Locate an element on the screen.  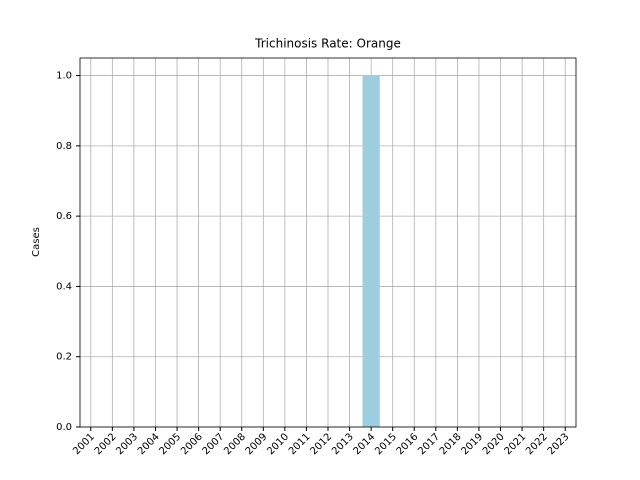
y-axis-label: Cases is located at coordinates (36, 242).